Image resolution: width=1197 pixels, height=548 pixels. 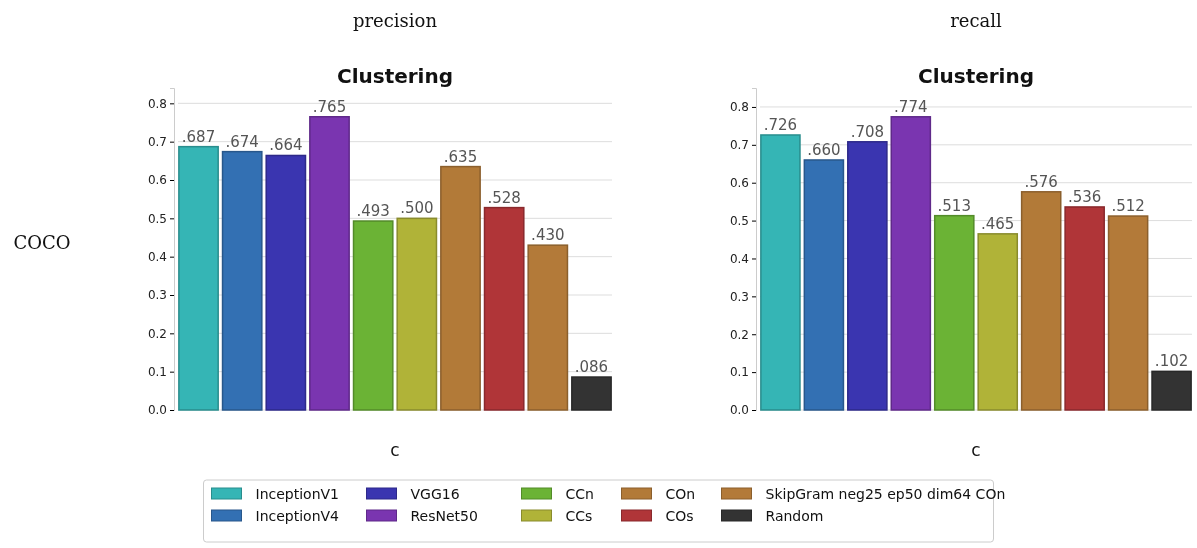 I want to click on y-axis-title: COCO, so click(x=42, y=242).